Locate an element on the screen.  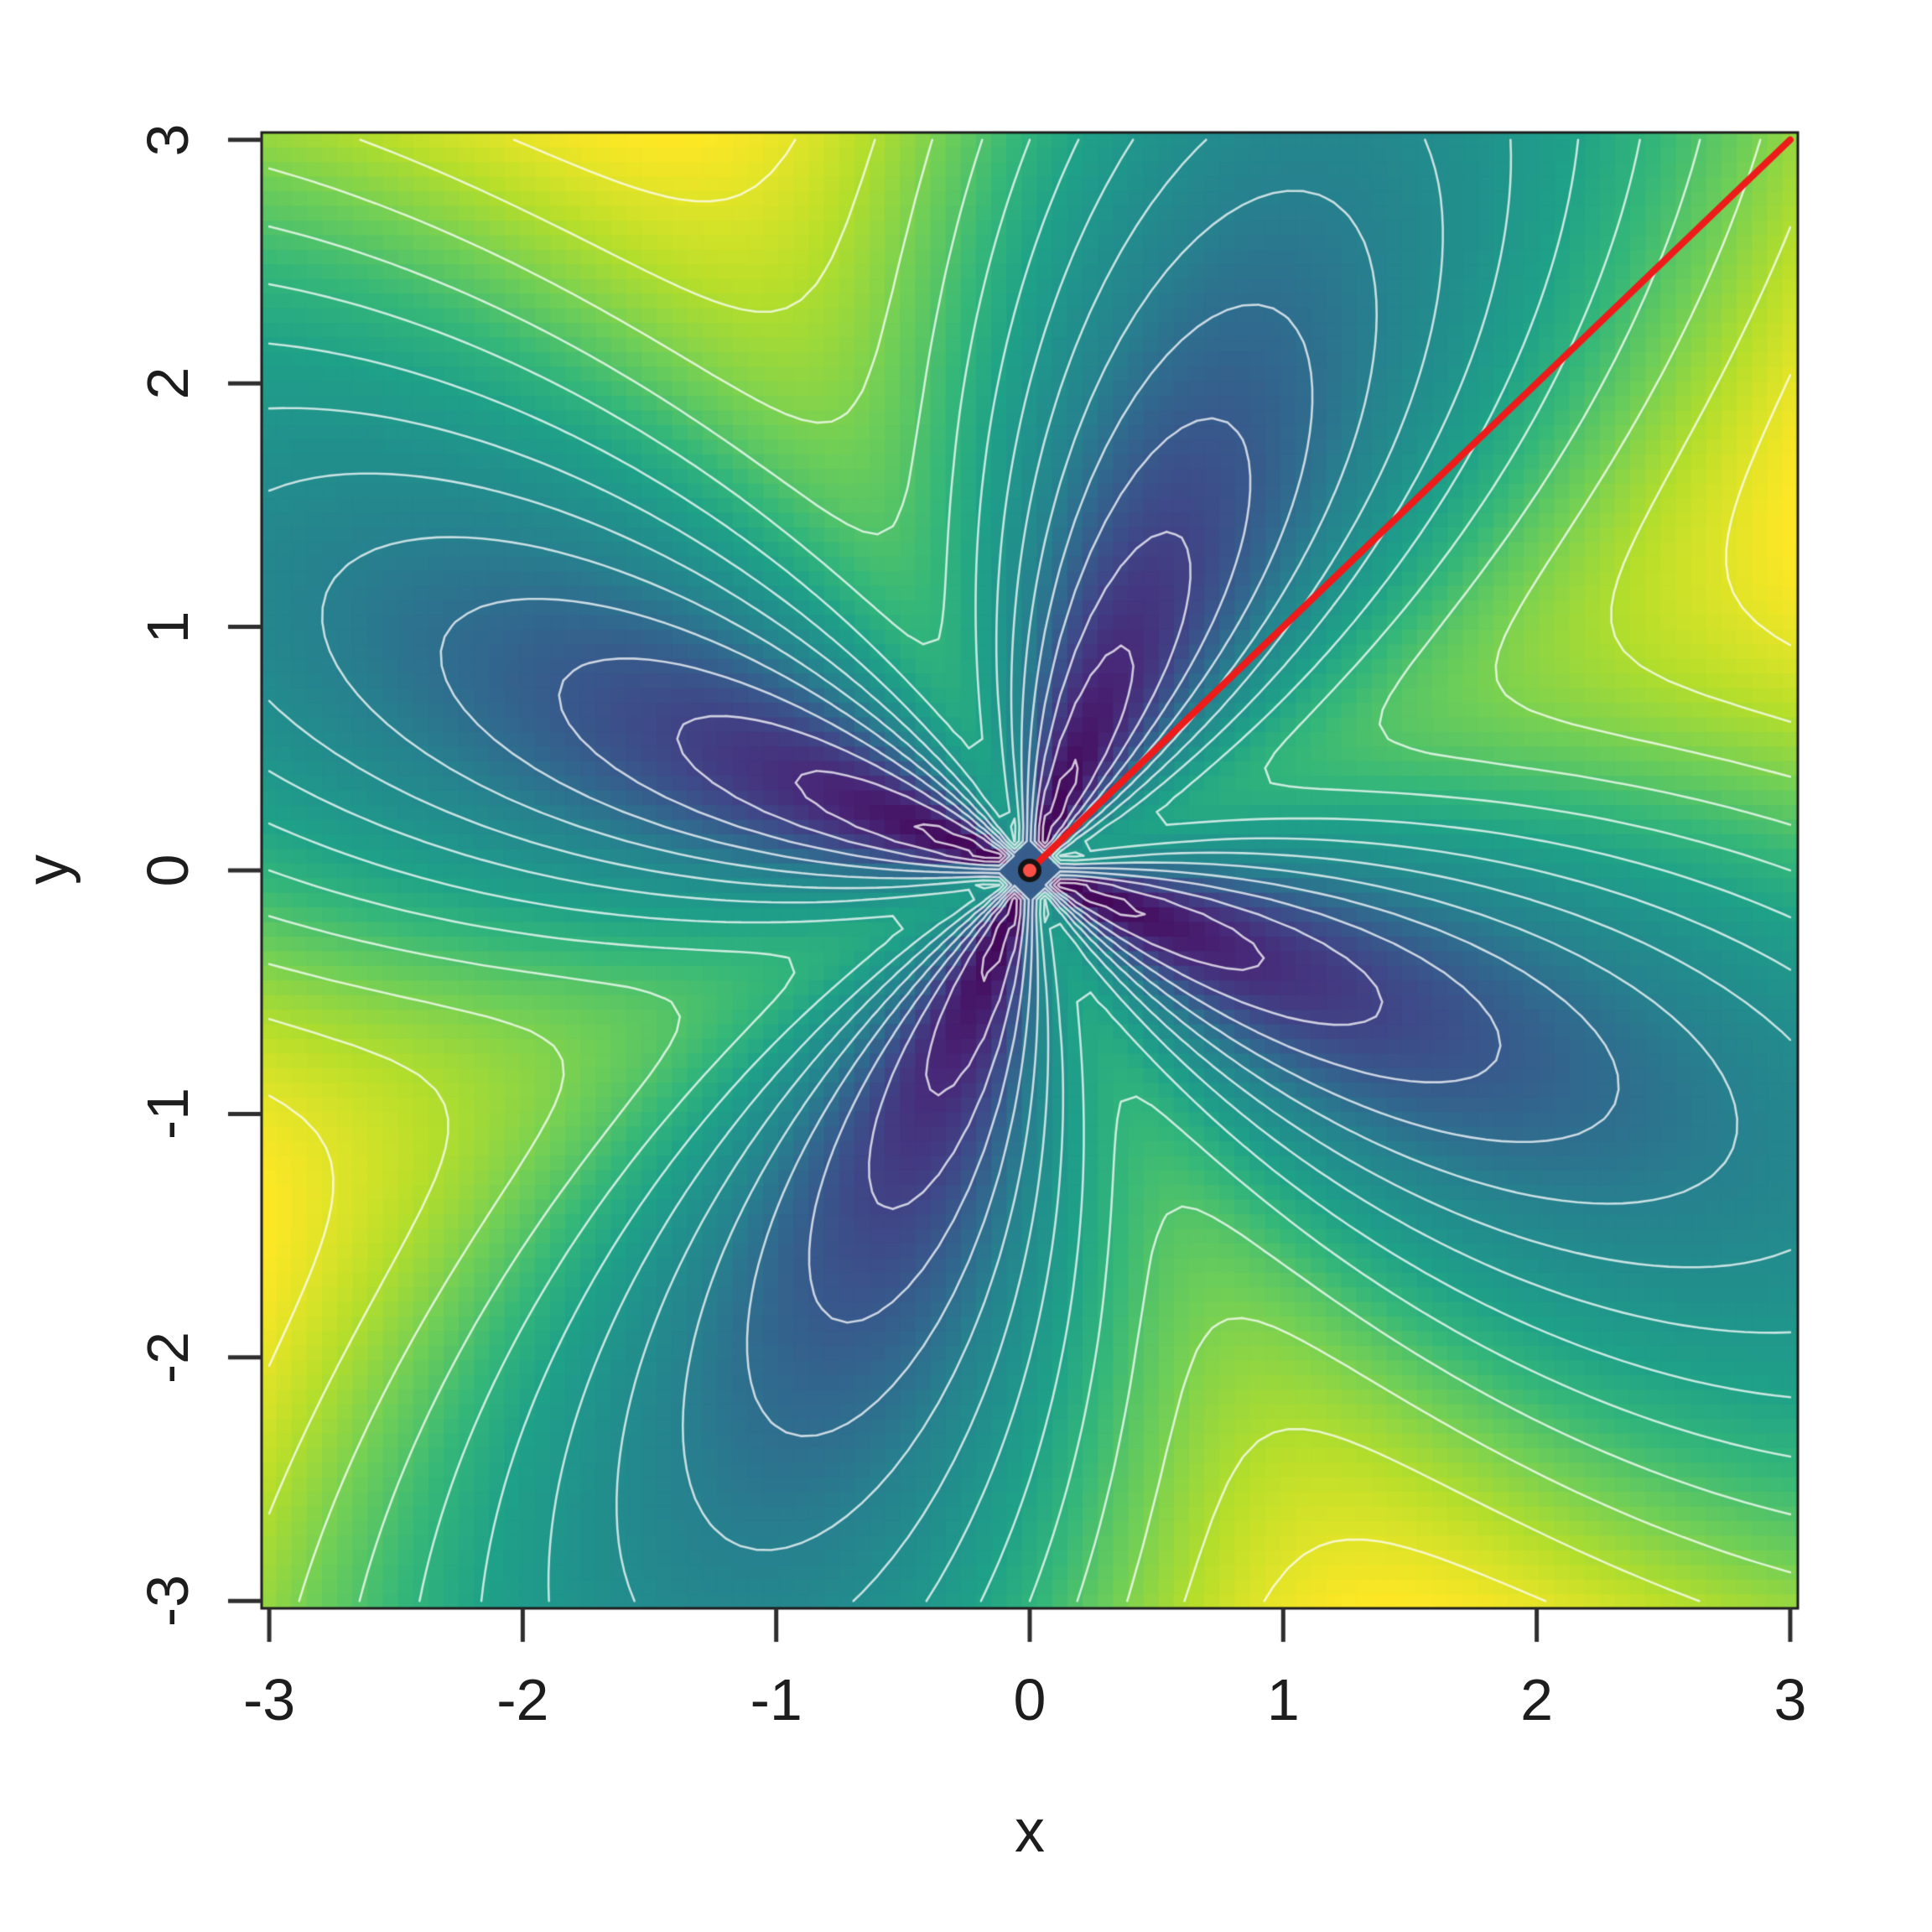
y-tick-label: 1 is located at coordinates (167, 627).